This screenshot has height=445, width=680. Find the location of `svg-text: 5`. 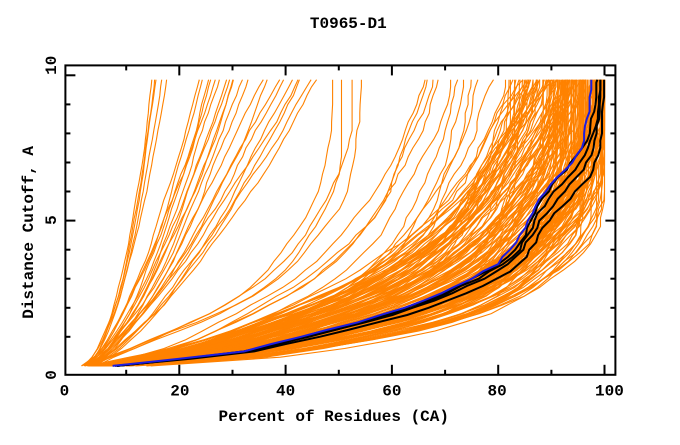

svg-text: 5 is located at coordinates (52, 220).